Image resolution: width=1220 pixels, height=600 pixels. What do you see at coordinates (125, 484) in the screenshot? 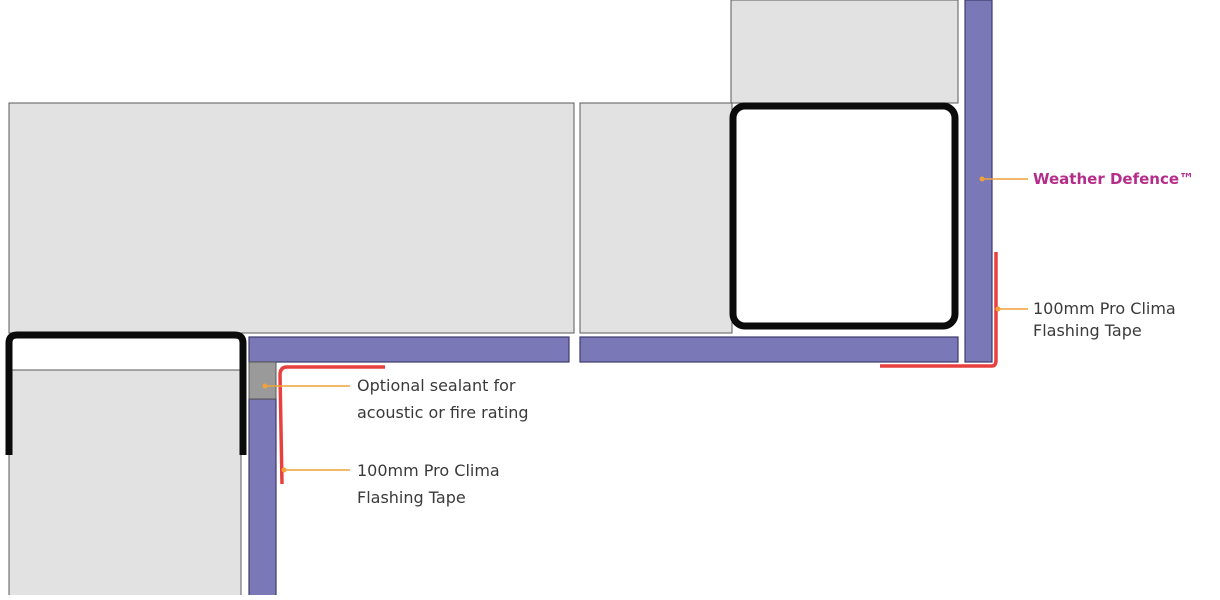
I see `grey-panel-bottom-left` at bounding box center [125, 484].